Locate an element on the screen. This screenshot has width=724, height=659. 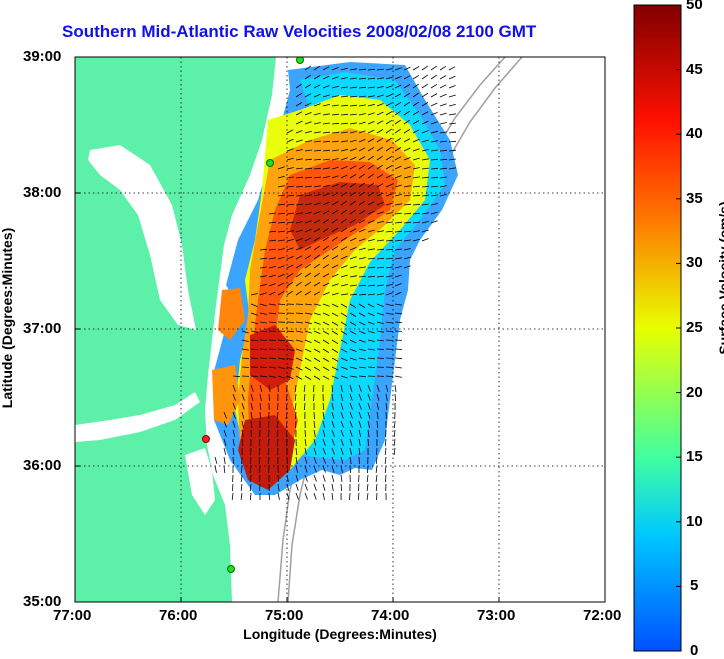
x-tick-label: 72:00 is located at coordinates (602, 615).